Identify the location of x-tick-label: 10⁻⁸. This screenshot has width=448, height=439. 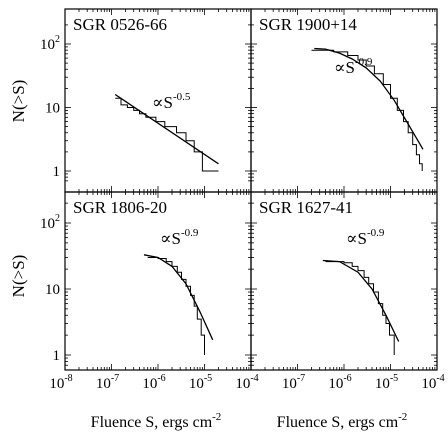
(60, 382).